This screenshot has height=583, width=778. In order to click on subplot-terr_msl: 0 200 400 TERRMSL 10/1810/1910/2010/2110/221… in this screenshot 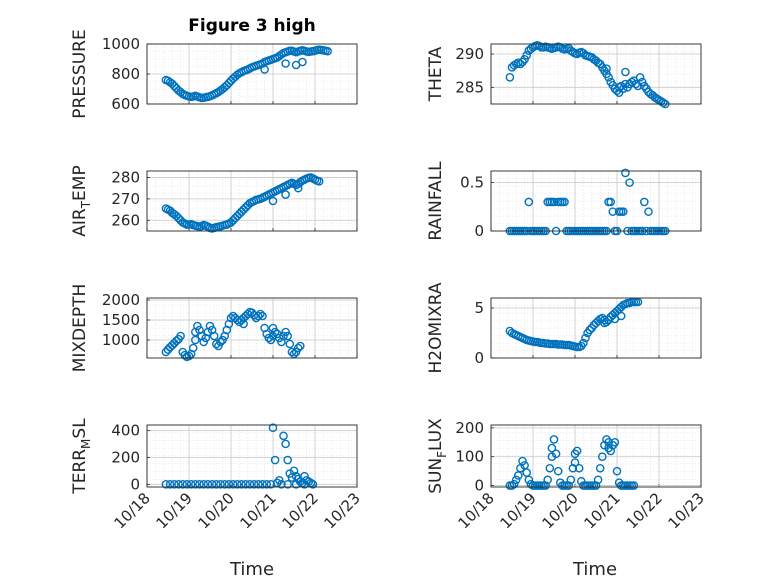, I will do `click(217, 475)`.